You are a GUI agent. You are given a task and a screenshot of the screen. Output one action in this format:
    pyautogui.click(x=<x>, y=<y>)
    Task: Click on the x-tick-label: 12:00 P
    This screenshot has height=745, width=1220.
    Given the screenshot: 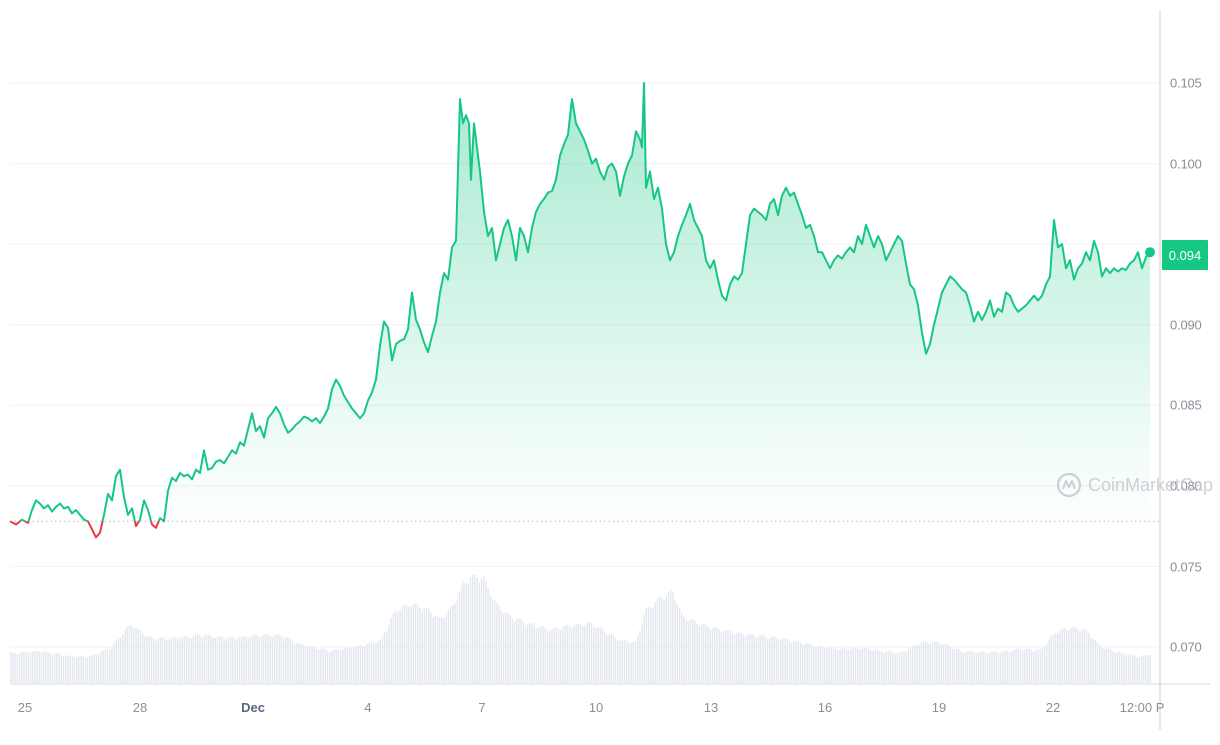 What is the action you would take?
    pyautogui.click(x=1142, y=707)
    